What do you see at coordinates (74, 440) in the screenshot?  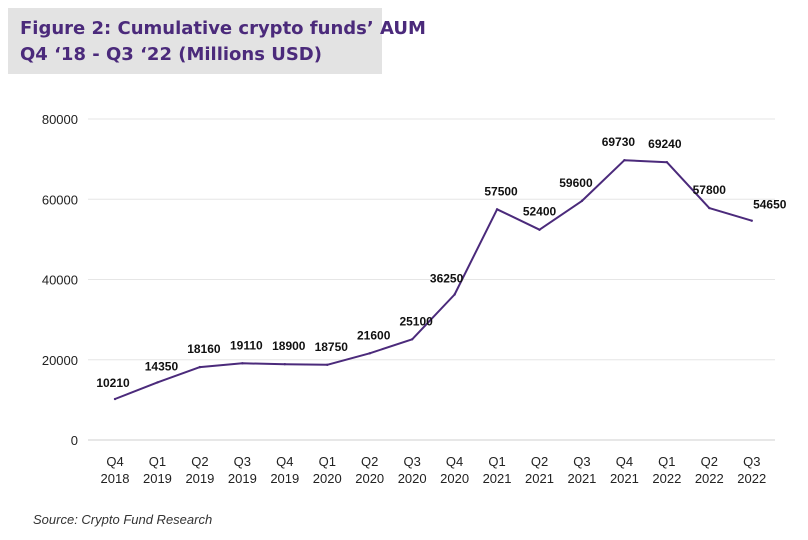 I see `y-tick-label: 0` at bounding box center [74, 440].